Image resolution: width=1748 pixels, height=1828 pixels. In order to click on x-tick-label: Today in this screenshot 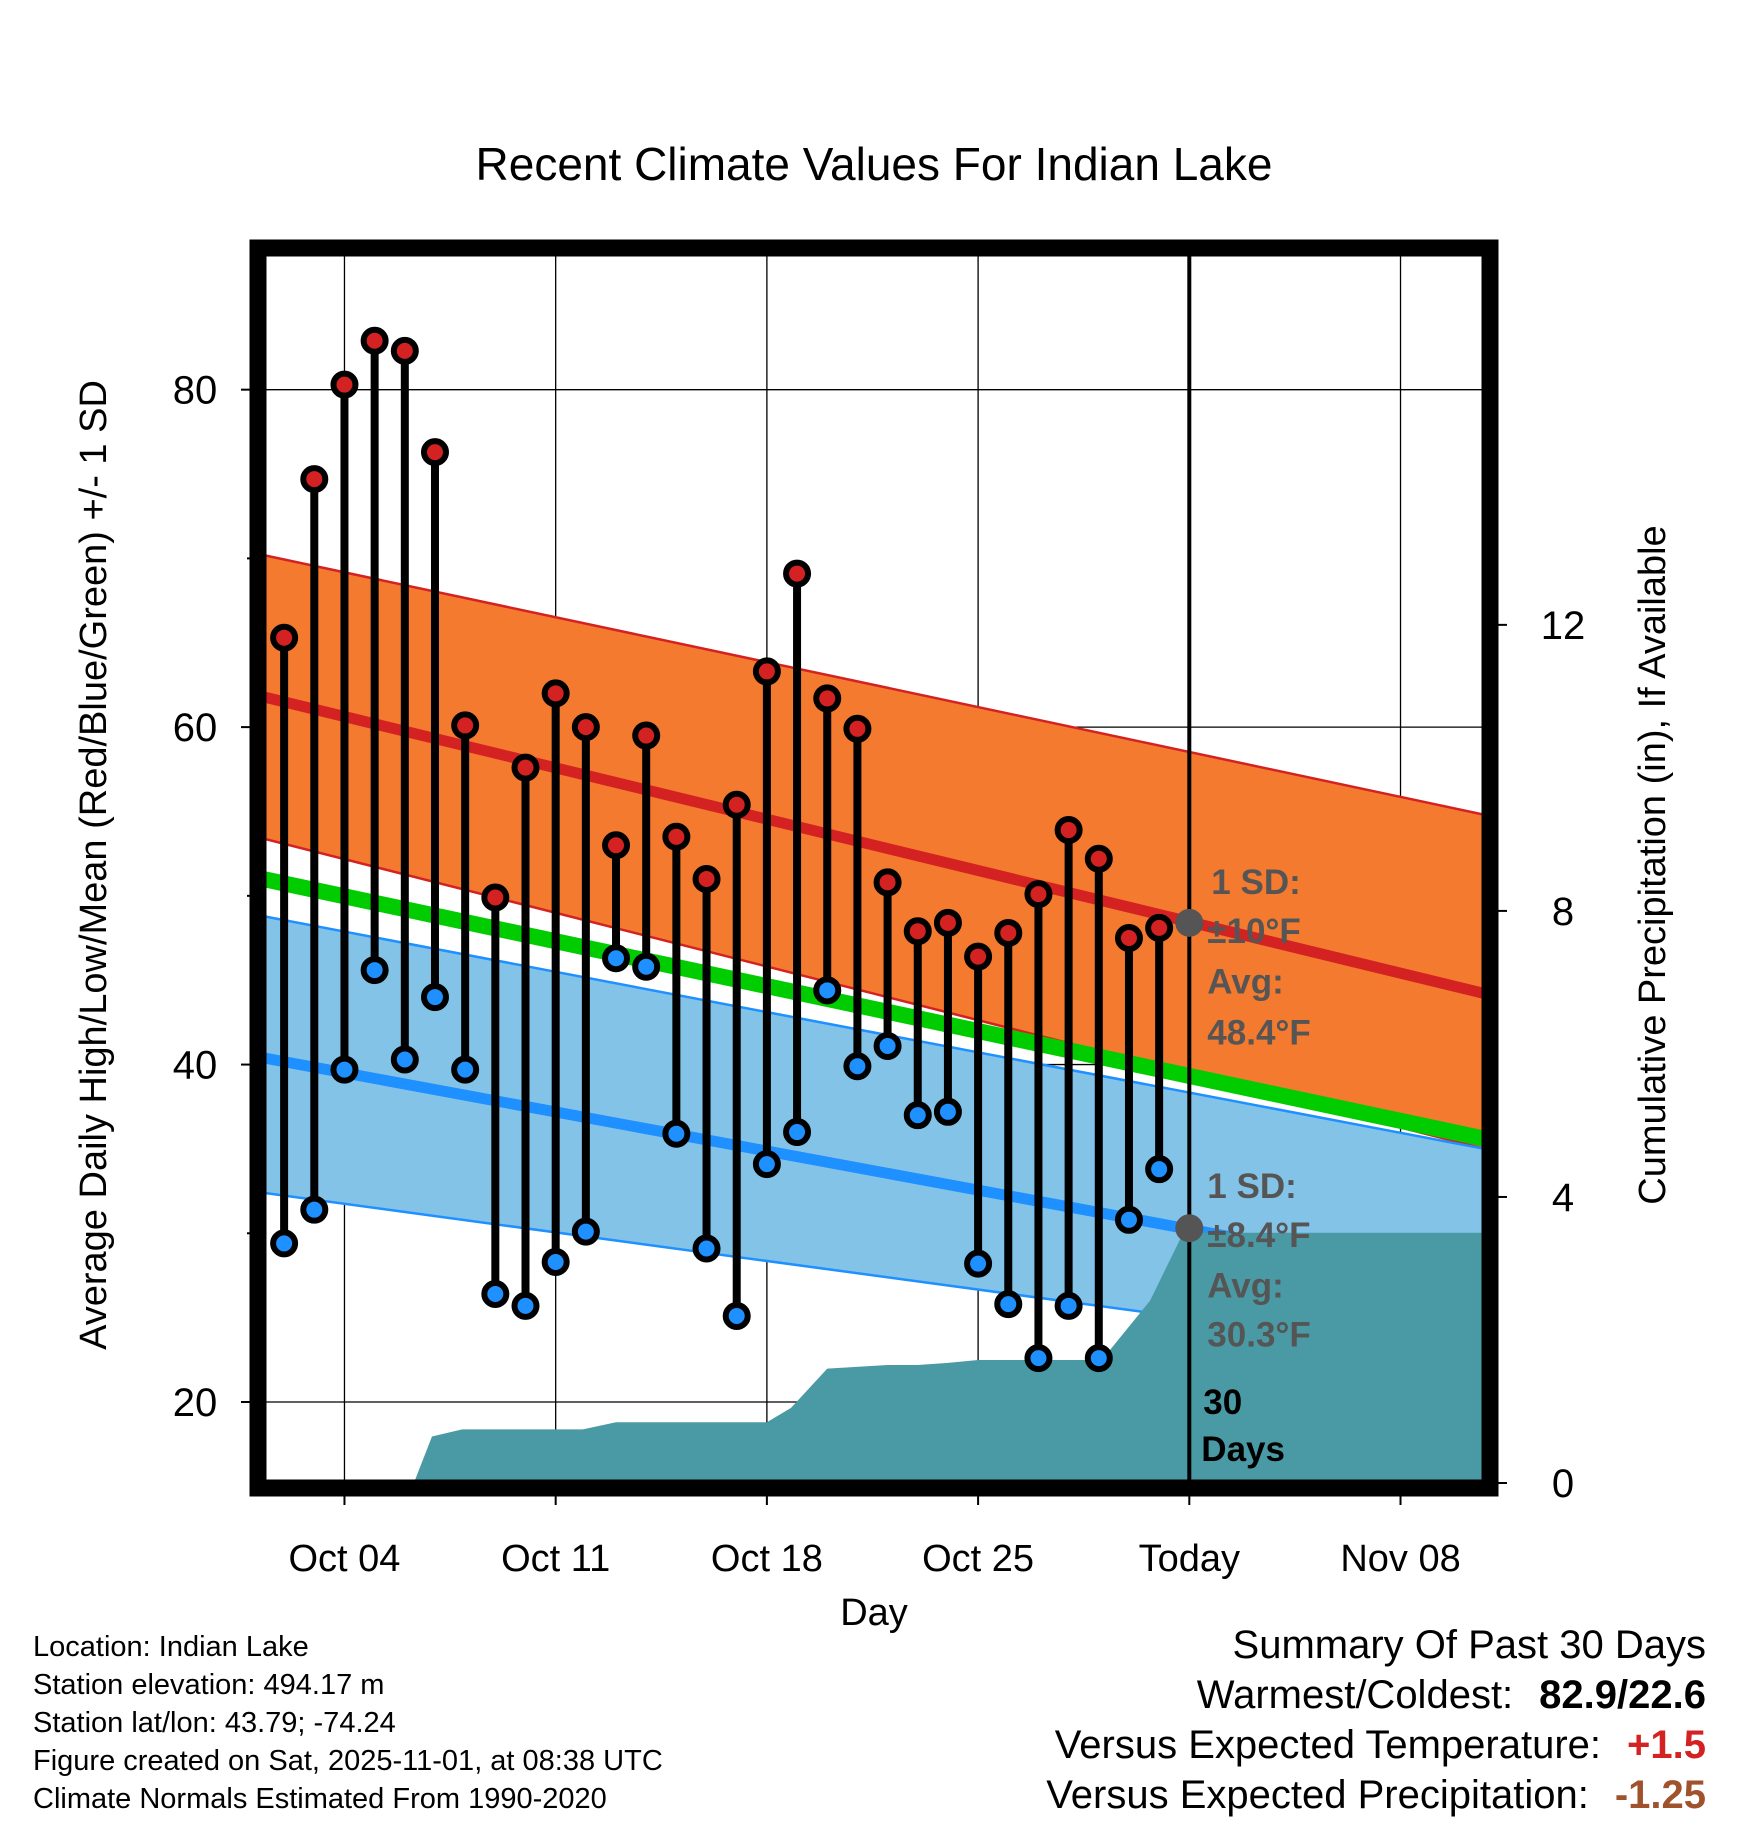, I will do `click(1189, 1559)`.